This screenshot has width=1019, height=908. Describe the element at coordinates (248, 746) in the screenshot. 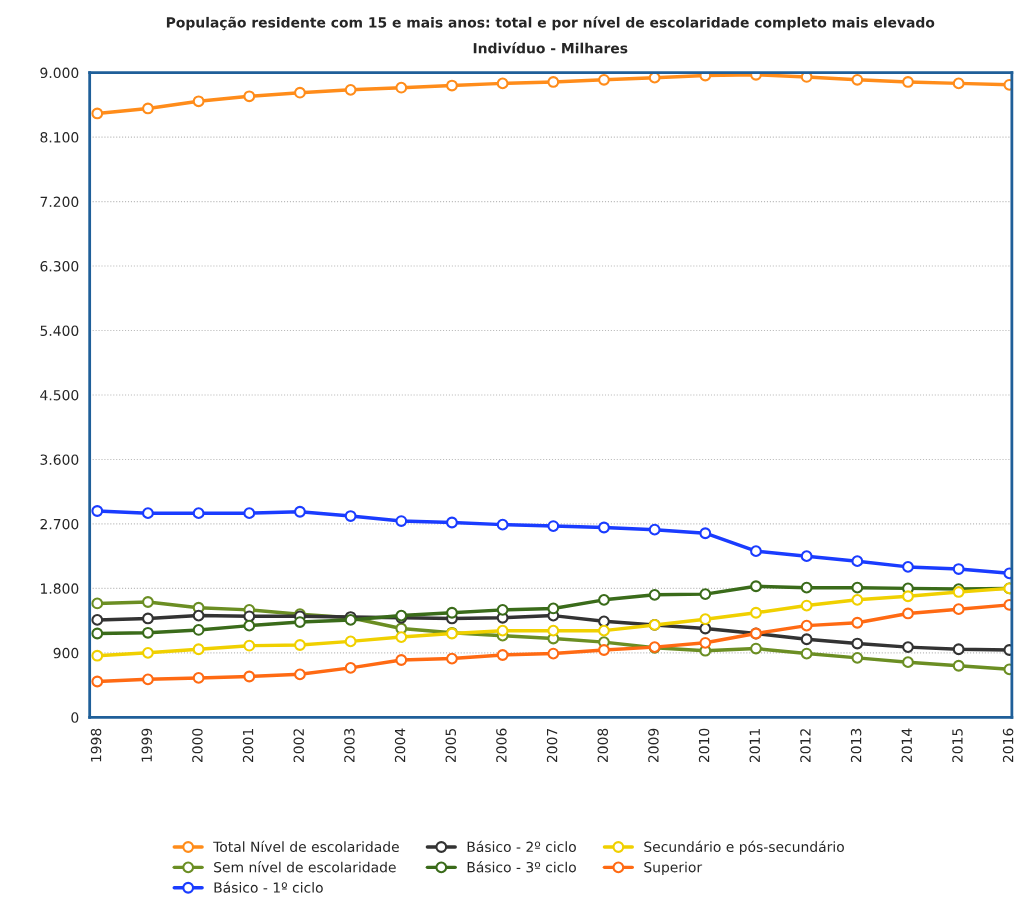

I see `x-tick-label: 2001` at that location.